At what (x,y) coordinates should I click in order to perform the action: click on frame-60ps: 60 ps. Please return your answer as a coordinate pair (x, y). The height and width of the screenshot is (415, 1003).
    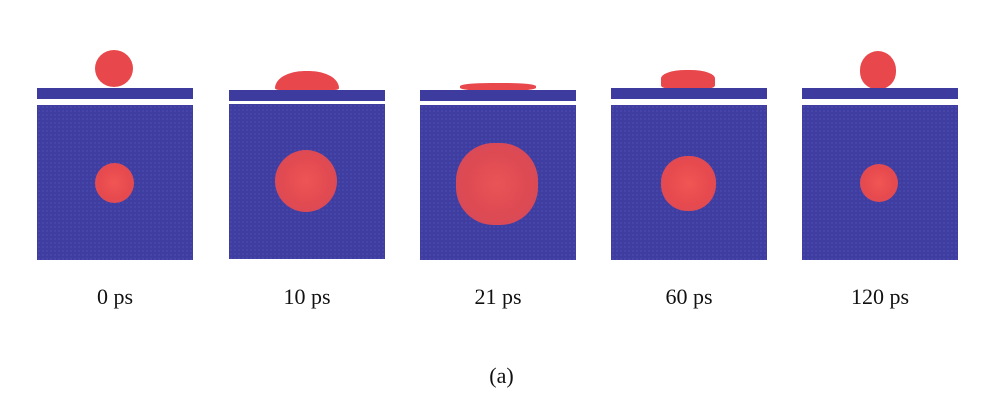
    Looking at the image, I should click on (691, 165).